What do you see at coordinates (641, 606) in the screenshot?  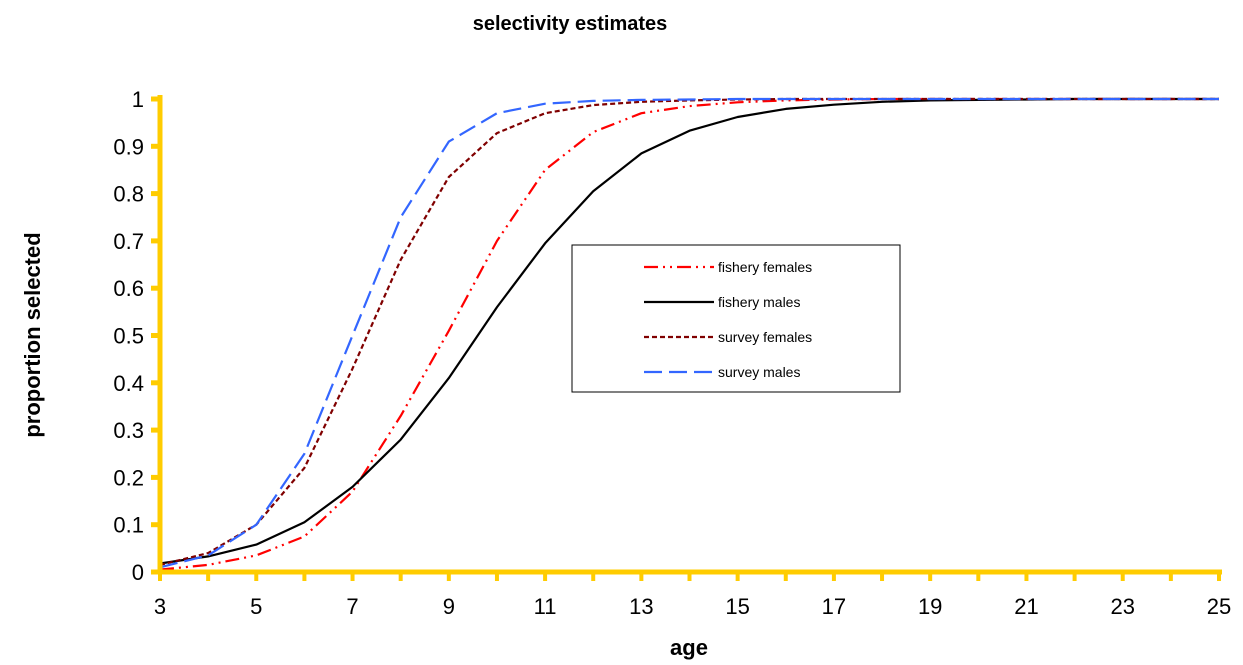 I see `x-tick-label: 13` at bounding box center [641, 606].